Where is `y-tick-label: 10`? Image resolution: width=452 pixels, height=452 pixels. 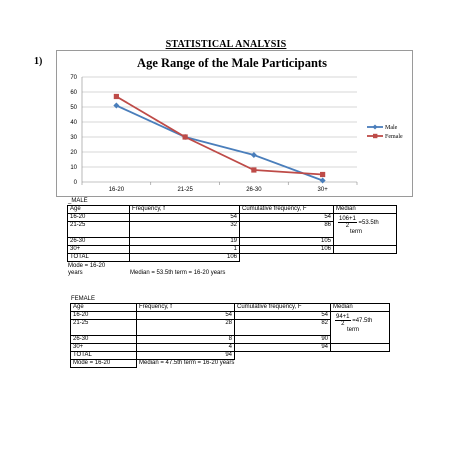 y-tick-label: 10 is located at coordinates (73, 168).